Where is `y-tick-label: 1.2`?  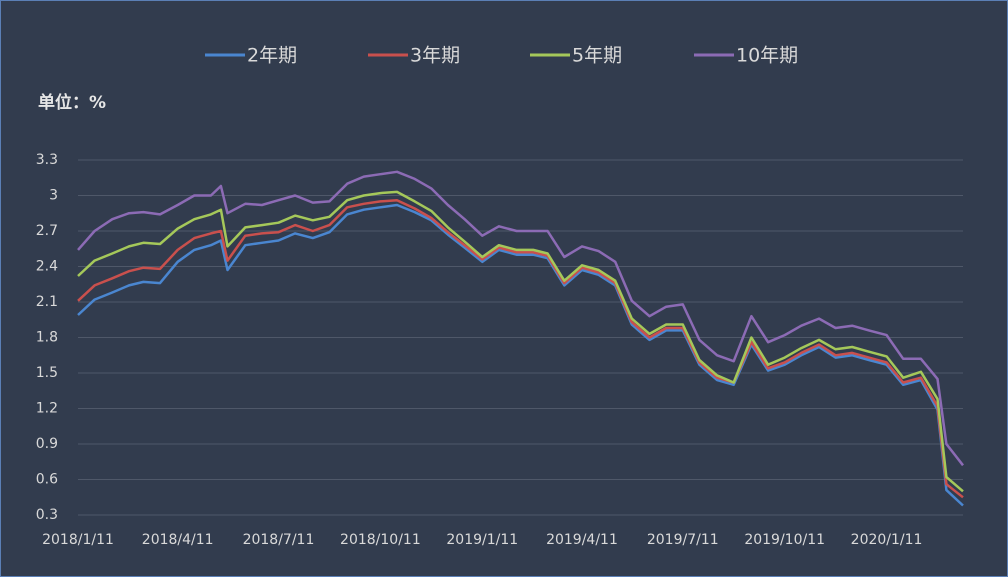
y-tick-label: 1.2 is located at coordinates (47, 409).